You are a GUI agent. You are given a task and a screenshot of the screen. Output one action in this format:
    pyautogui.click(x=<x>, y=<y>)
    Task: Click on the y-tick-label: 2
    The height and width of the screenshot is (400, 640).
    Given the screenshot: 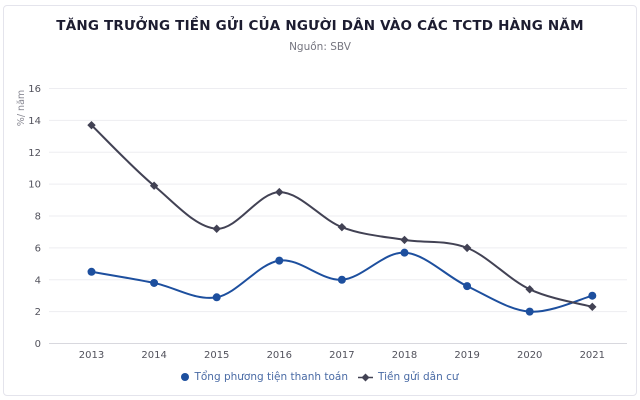 What is the action you would take?
    pyautogui.click(x=38, y=312)
    